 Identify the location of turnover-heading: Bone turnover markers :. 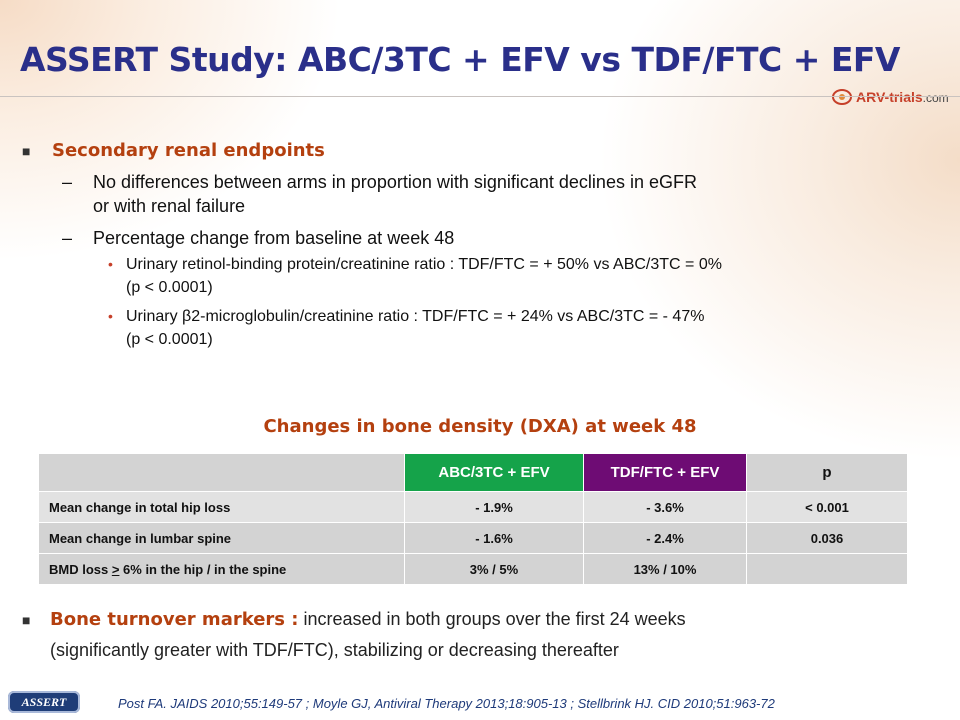
(174, 619).